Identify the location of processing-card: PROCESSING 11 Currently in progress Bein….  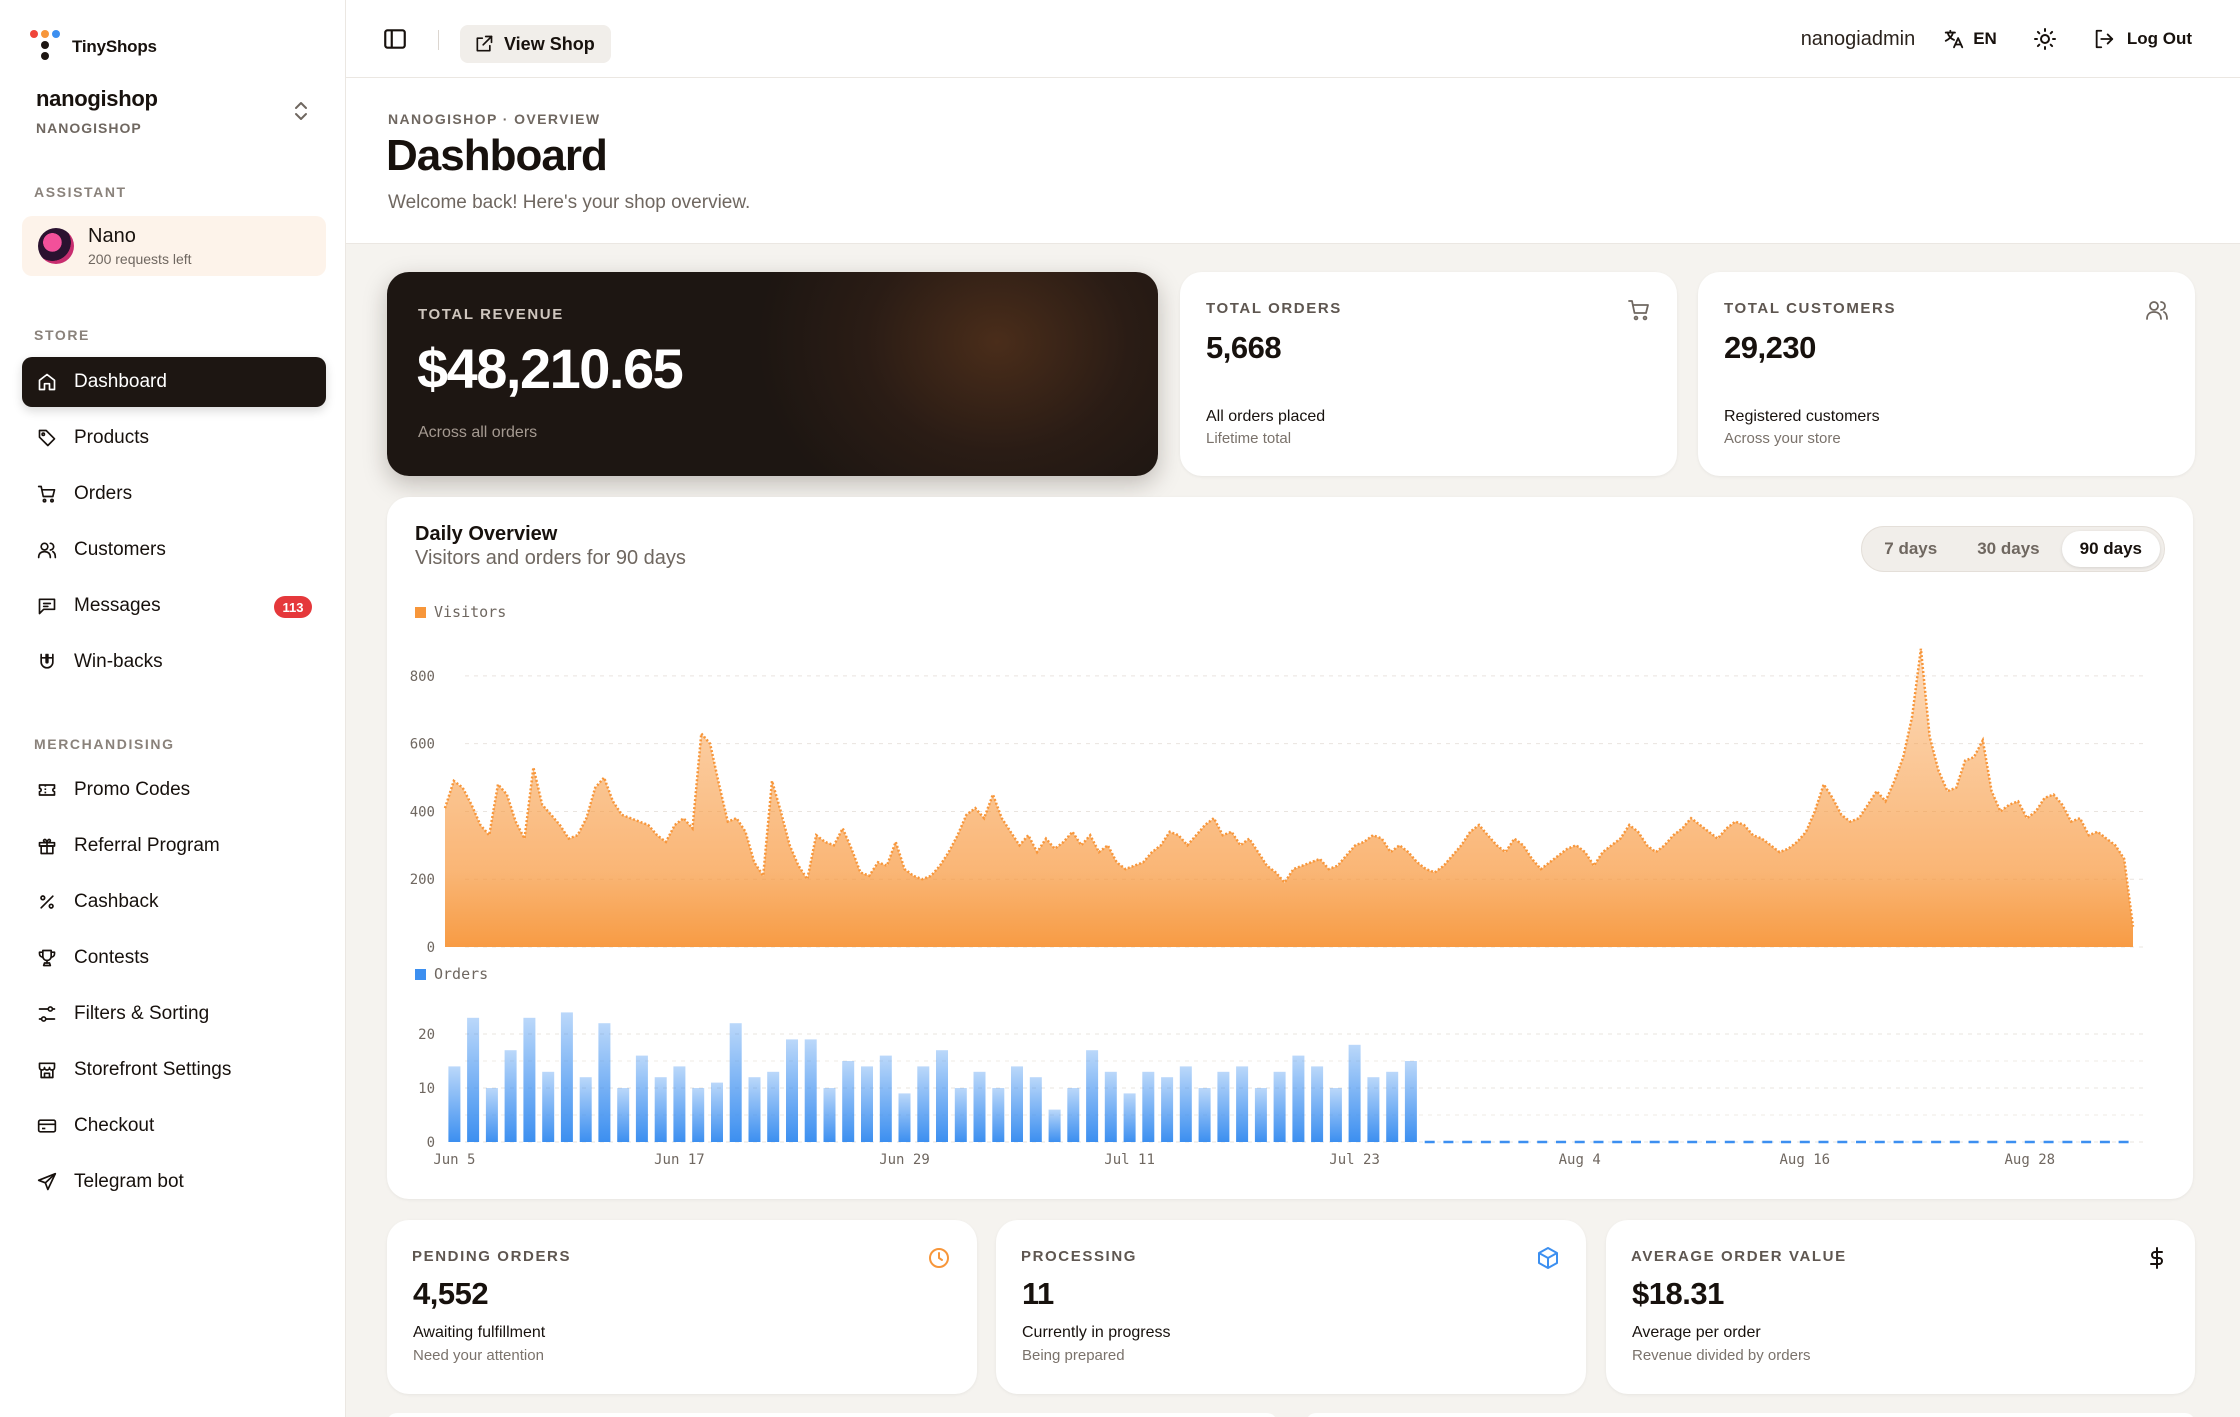
(1291, 1307).